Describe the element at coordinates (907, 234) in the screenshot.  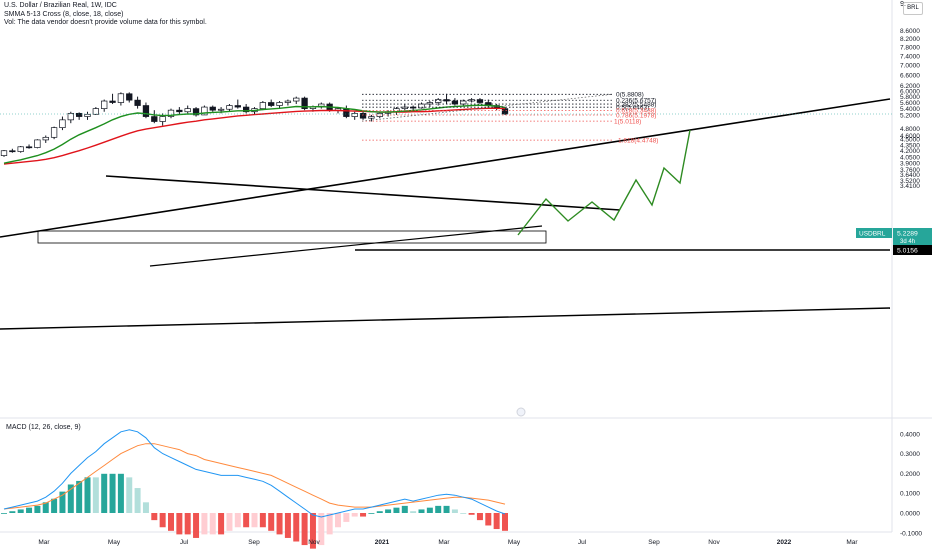
I see `price-badge-value: 5.2289` at that location.